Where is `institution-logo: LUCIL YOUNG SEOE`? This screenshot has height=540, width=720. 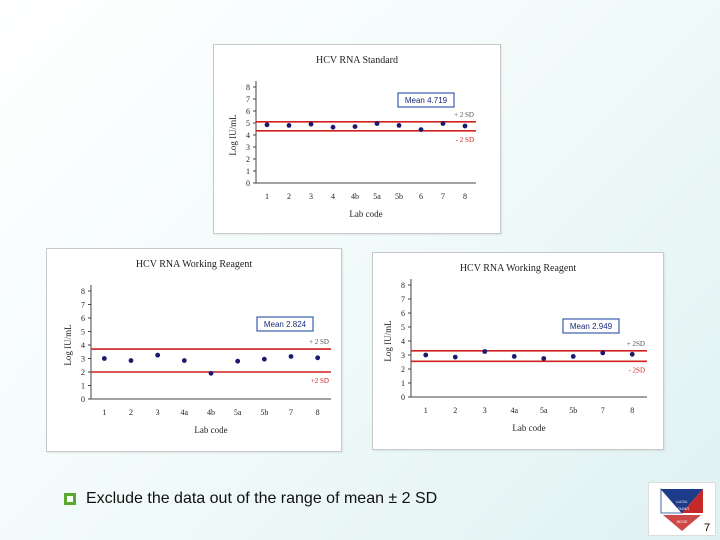 institution-logo: LUCIL YOUNG SEOE is located at coordinates (682, 509).